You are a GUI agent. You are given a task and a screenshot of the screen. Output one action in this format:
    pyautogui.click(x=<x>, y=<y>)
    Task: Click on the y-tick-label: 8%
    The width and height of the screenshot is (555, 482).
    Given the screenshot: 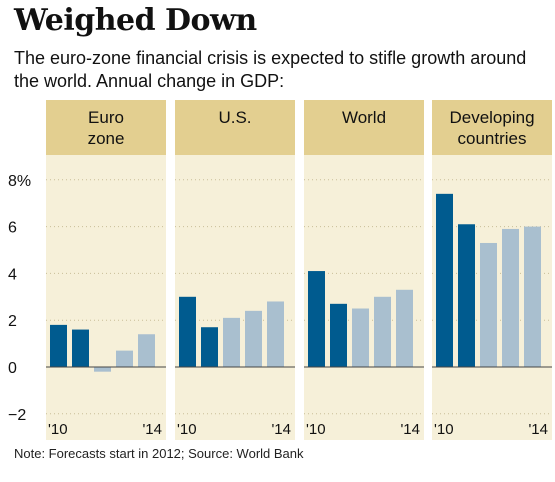 What is the action you would take?
    pyautogui.click(x=19, y=181)
    